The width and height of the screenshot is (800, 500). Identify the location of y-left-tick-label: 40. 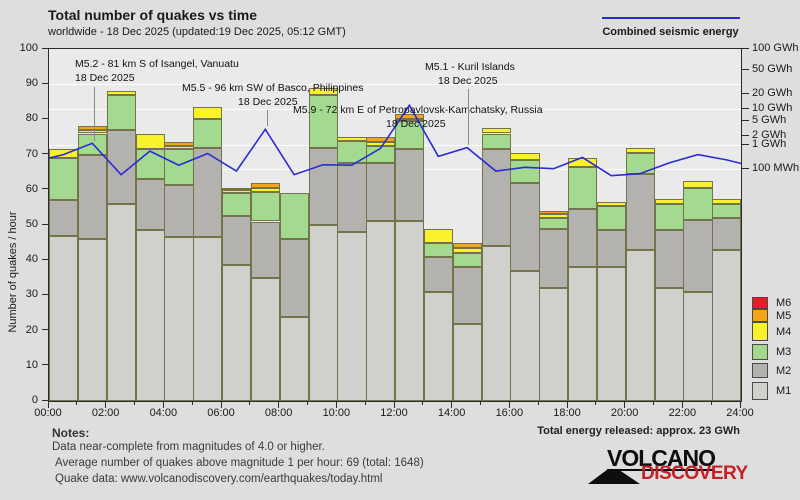
(31, 259).